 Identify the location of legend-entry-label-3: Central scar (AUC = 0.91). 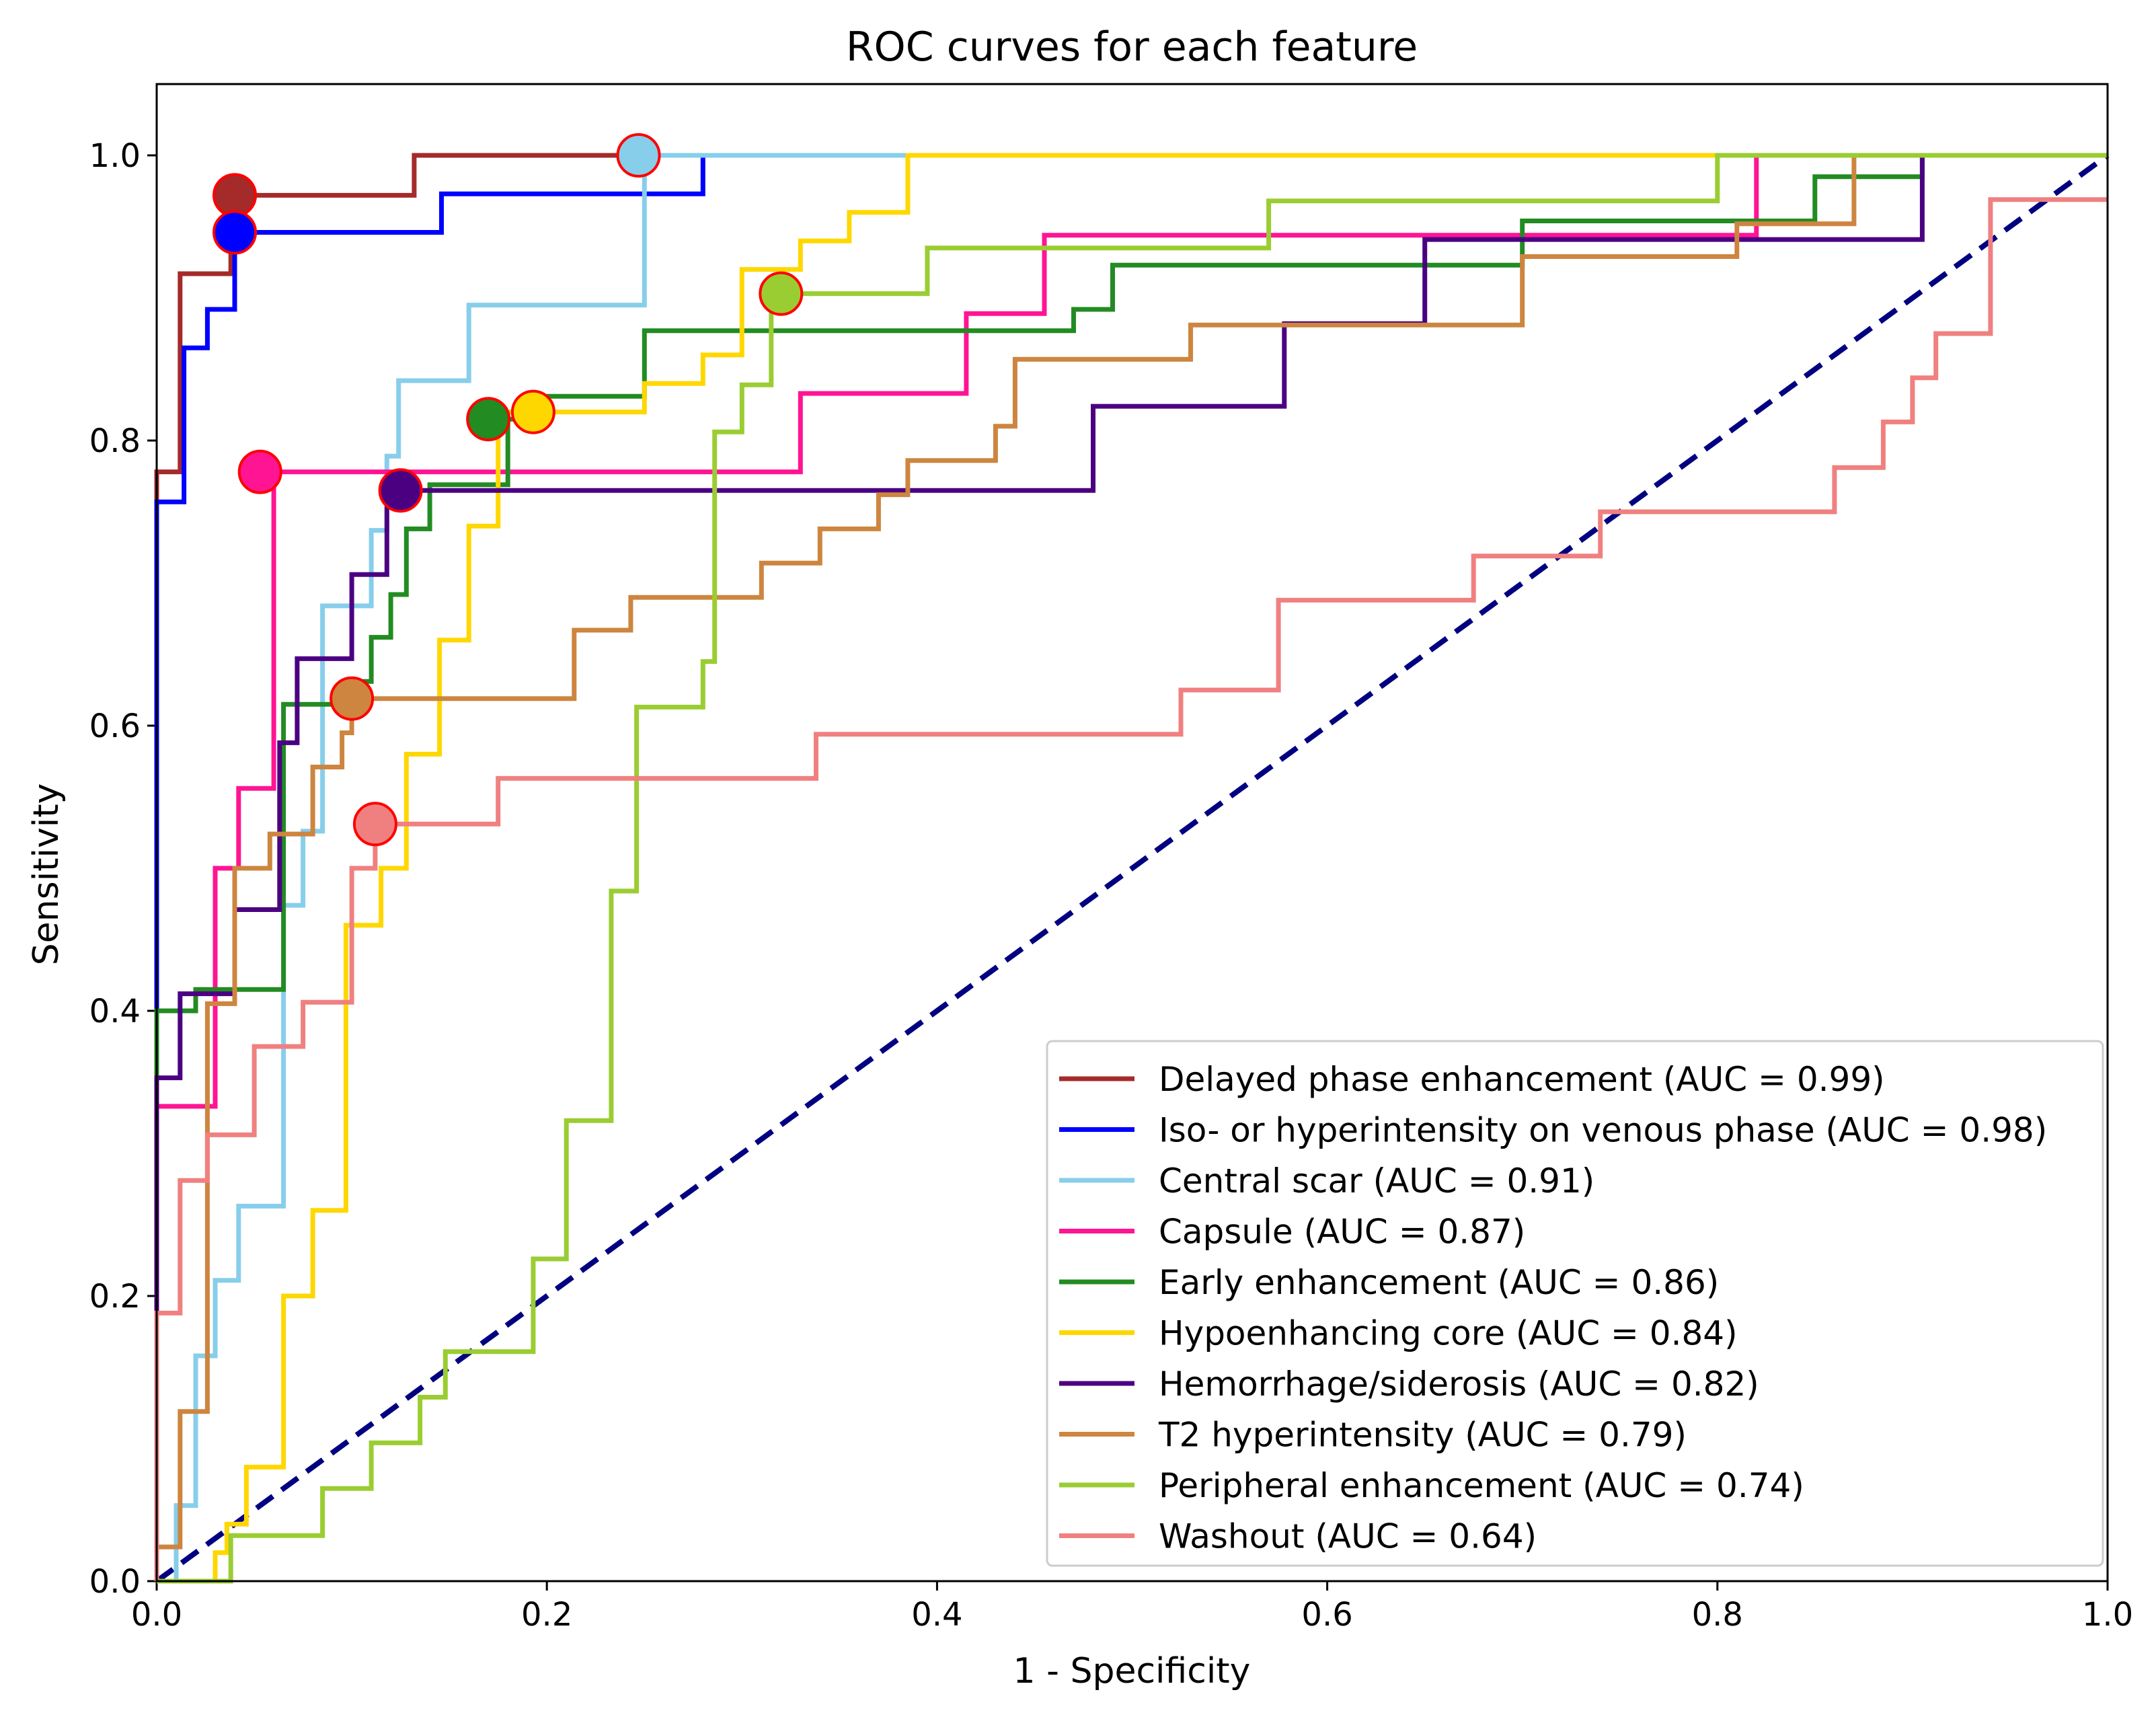
(1377, 1180).